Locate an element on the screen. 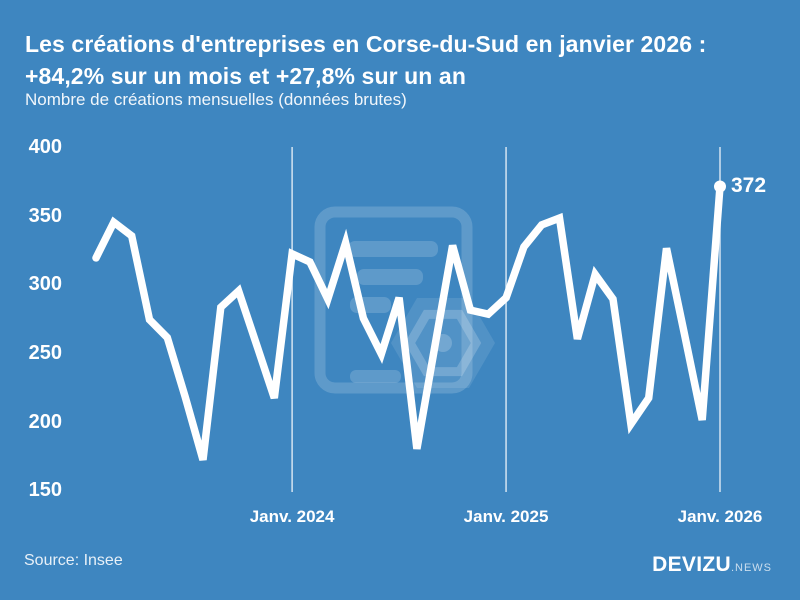  x-axis-tick-label: Janv. 2026 is located at coordinates (720, 516).